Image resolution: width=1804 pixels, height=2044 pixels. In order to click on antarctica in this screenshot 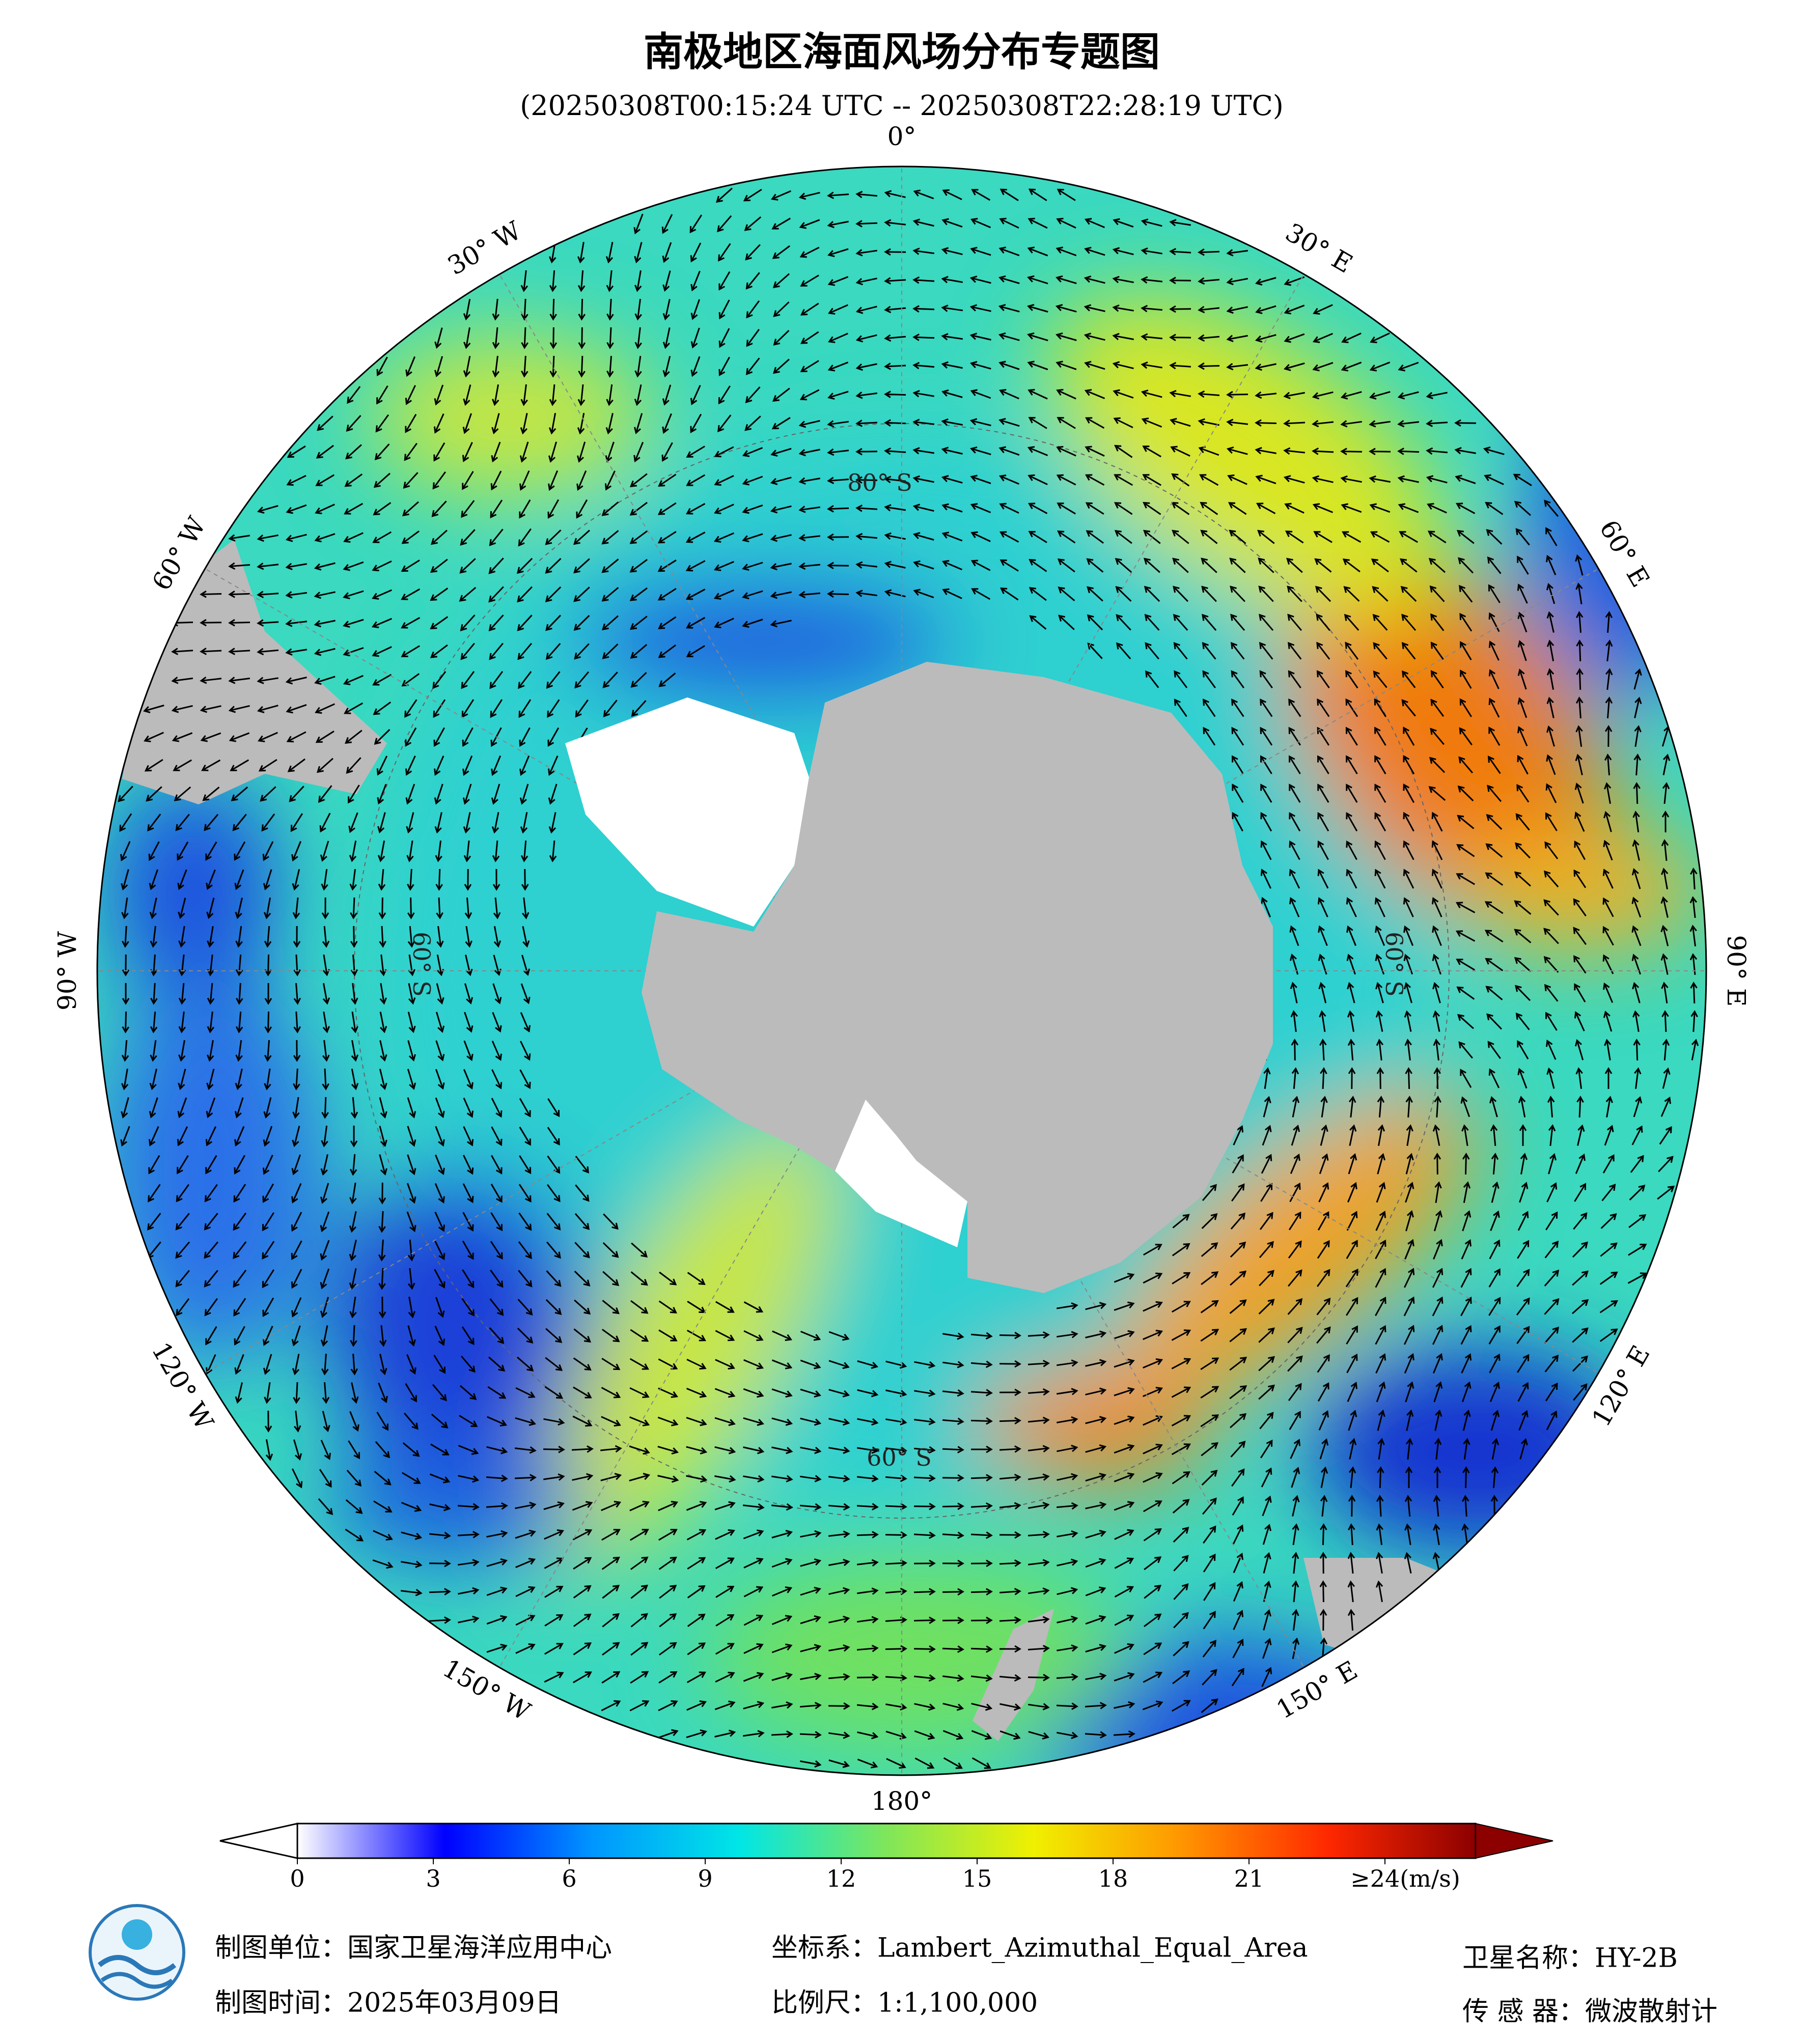, I will do `click(957, 977)`.